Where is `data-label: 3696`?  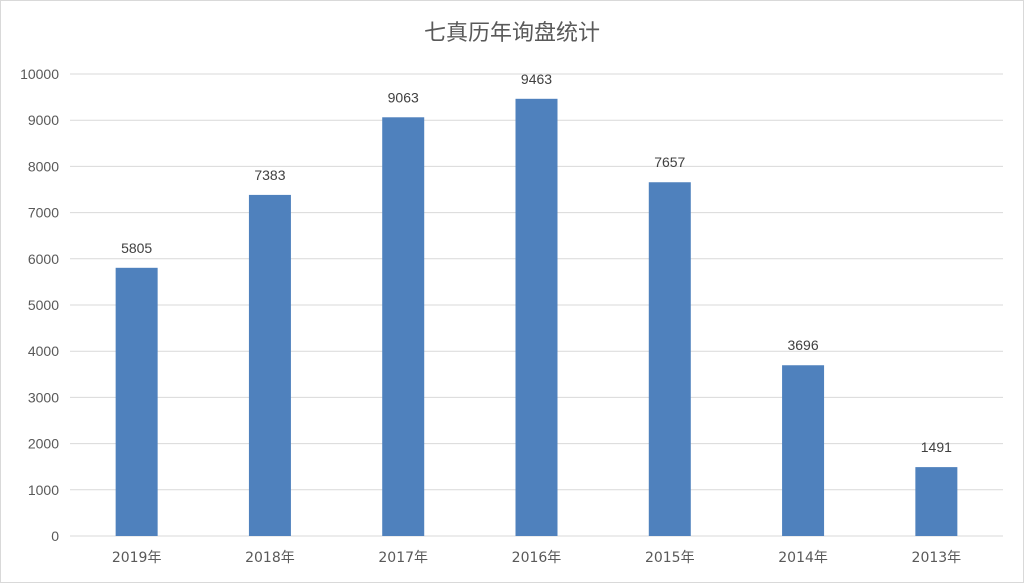 data-label: 3696 is located at coordinates (802, 345).